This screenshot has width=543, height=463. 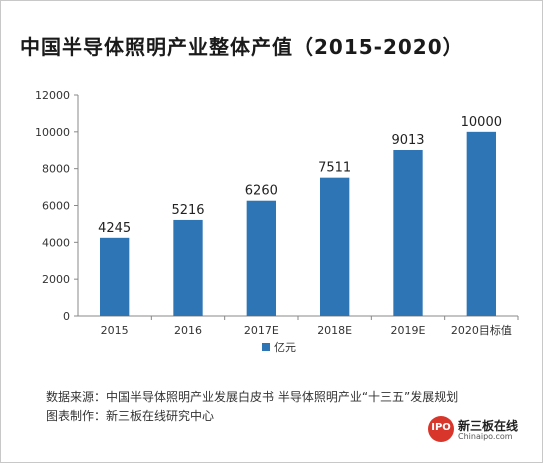 I want to click on chart-title: 中国半导体照明产业整体产值（2015-2020）, so click(x=242, y=47).